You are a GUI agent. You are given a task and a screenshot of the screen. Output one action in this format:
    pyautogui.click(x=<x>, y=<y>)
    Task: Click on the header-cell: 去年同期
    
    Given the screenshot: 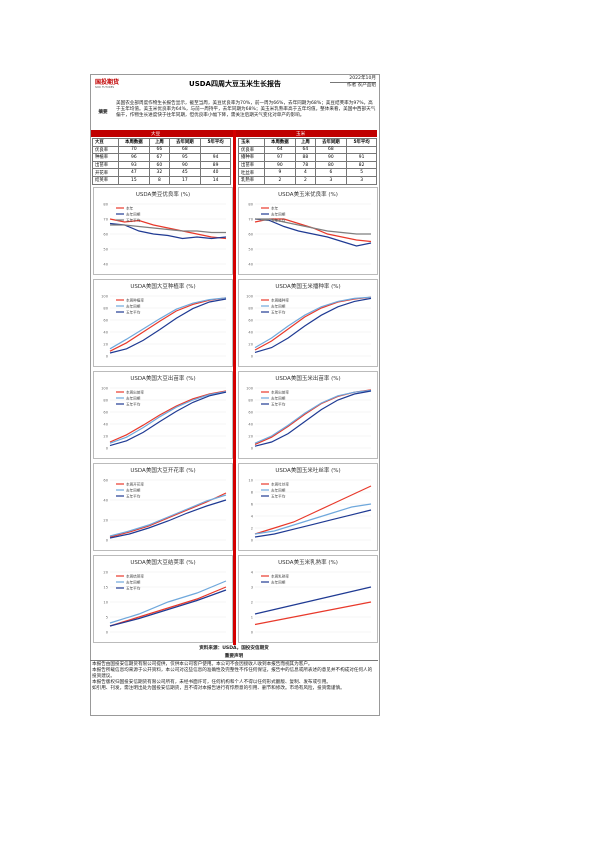 What is the action you would take?
    pyautogui.click(x=331, y=142)
    